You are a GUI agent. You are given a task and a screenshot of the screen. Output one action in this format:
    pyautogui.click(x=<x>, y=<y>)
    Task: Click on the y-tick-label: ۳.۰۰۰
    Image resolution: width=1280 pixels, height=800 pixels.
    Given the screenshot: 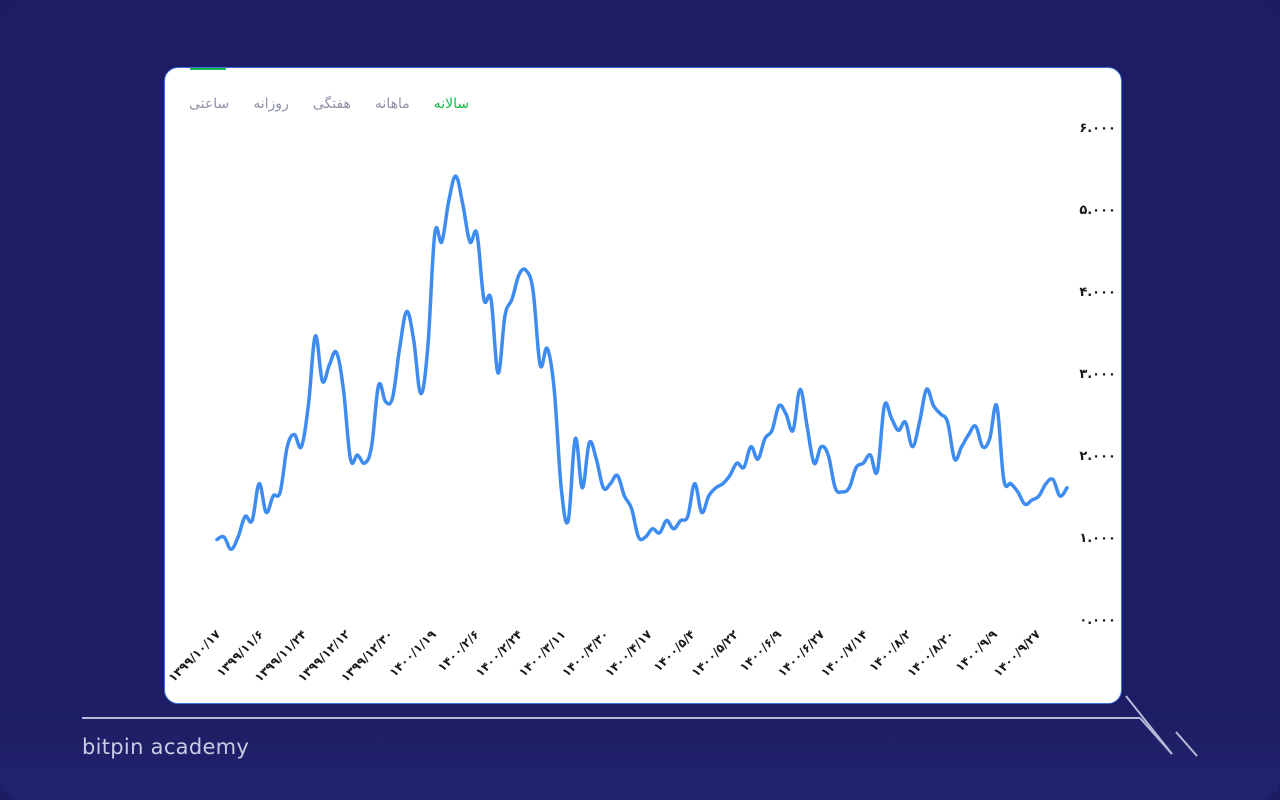 What is the action you would take?
    pyautogui.click(x=1097, y=374)
    